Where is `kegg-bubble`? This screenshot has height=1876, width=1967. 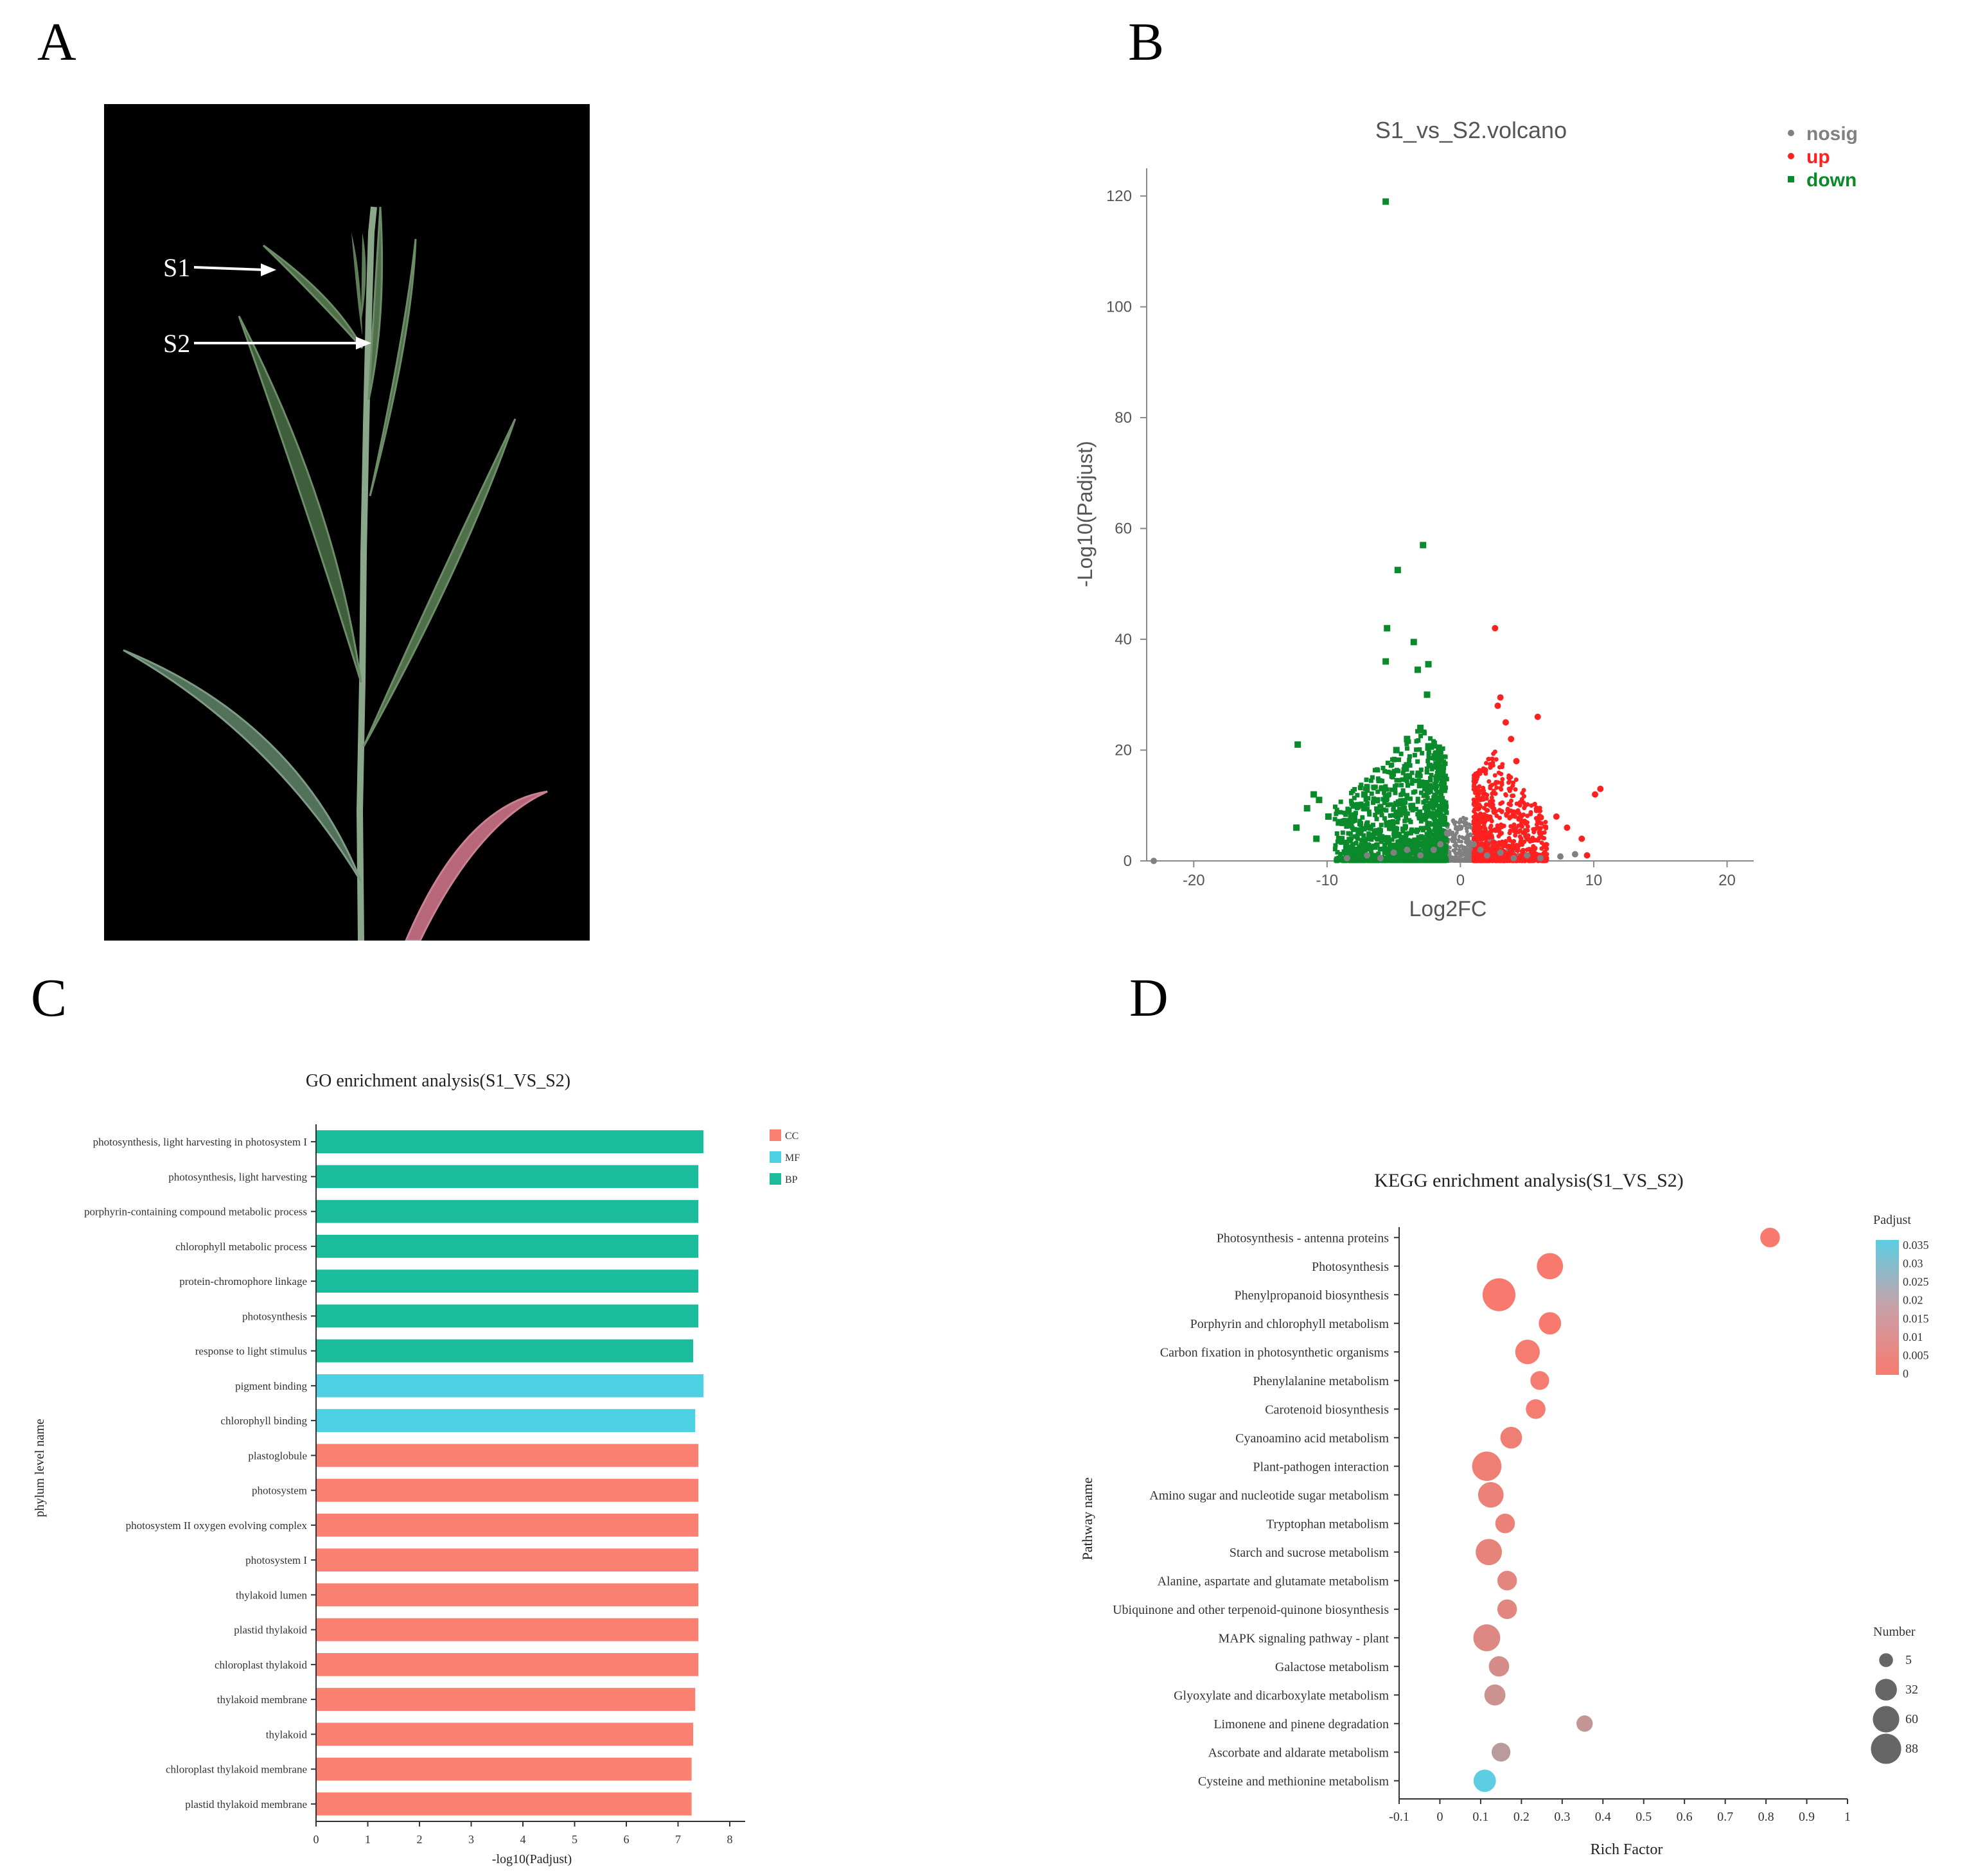
kegg-bubble is located at coordinates (1540, 1380).